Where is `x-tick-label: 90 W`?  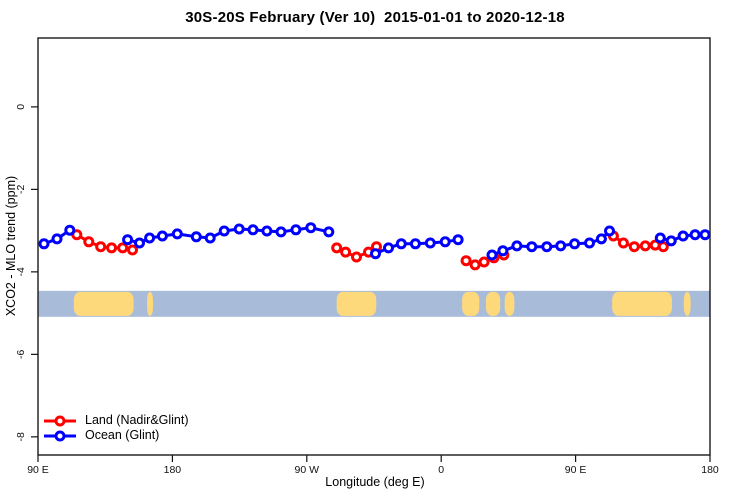
x-tick-label: 90 W is located at coordinates (307, 470).